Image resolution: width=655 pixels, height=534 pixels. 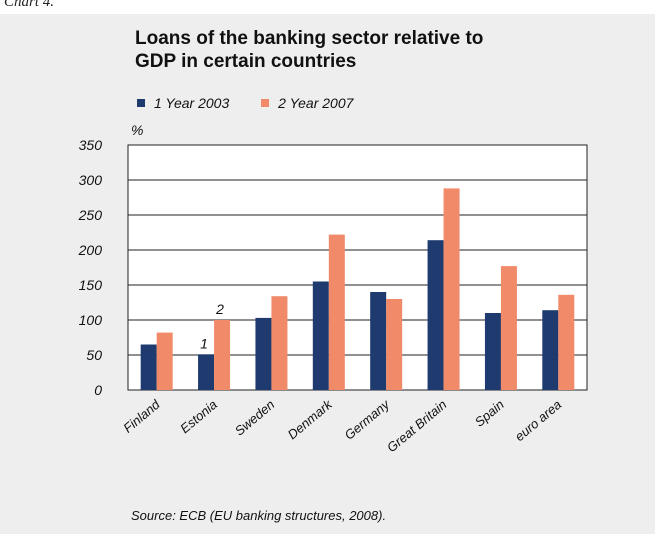 What do you see at coordinates (310, 419) in the screenshot?
I see `x-tick-label: Denmark` at bounding box center [310, 419].